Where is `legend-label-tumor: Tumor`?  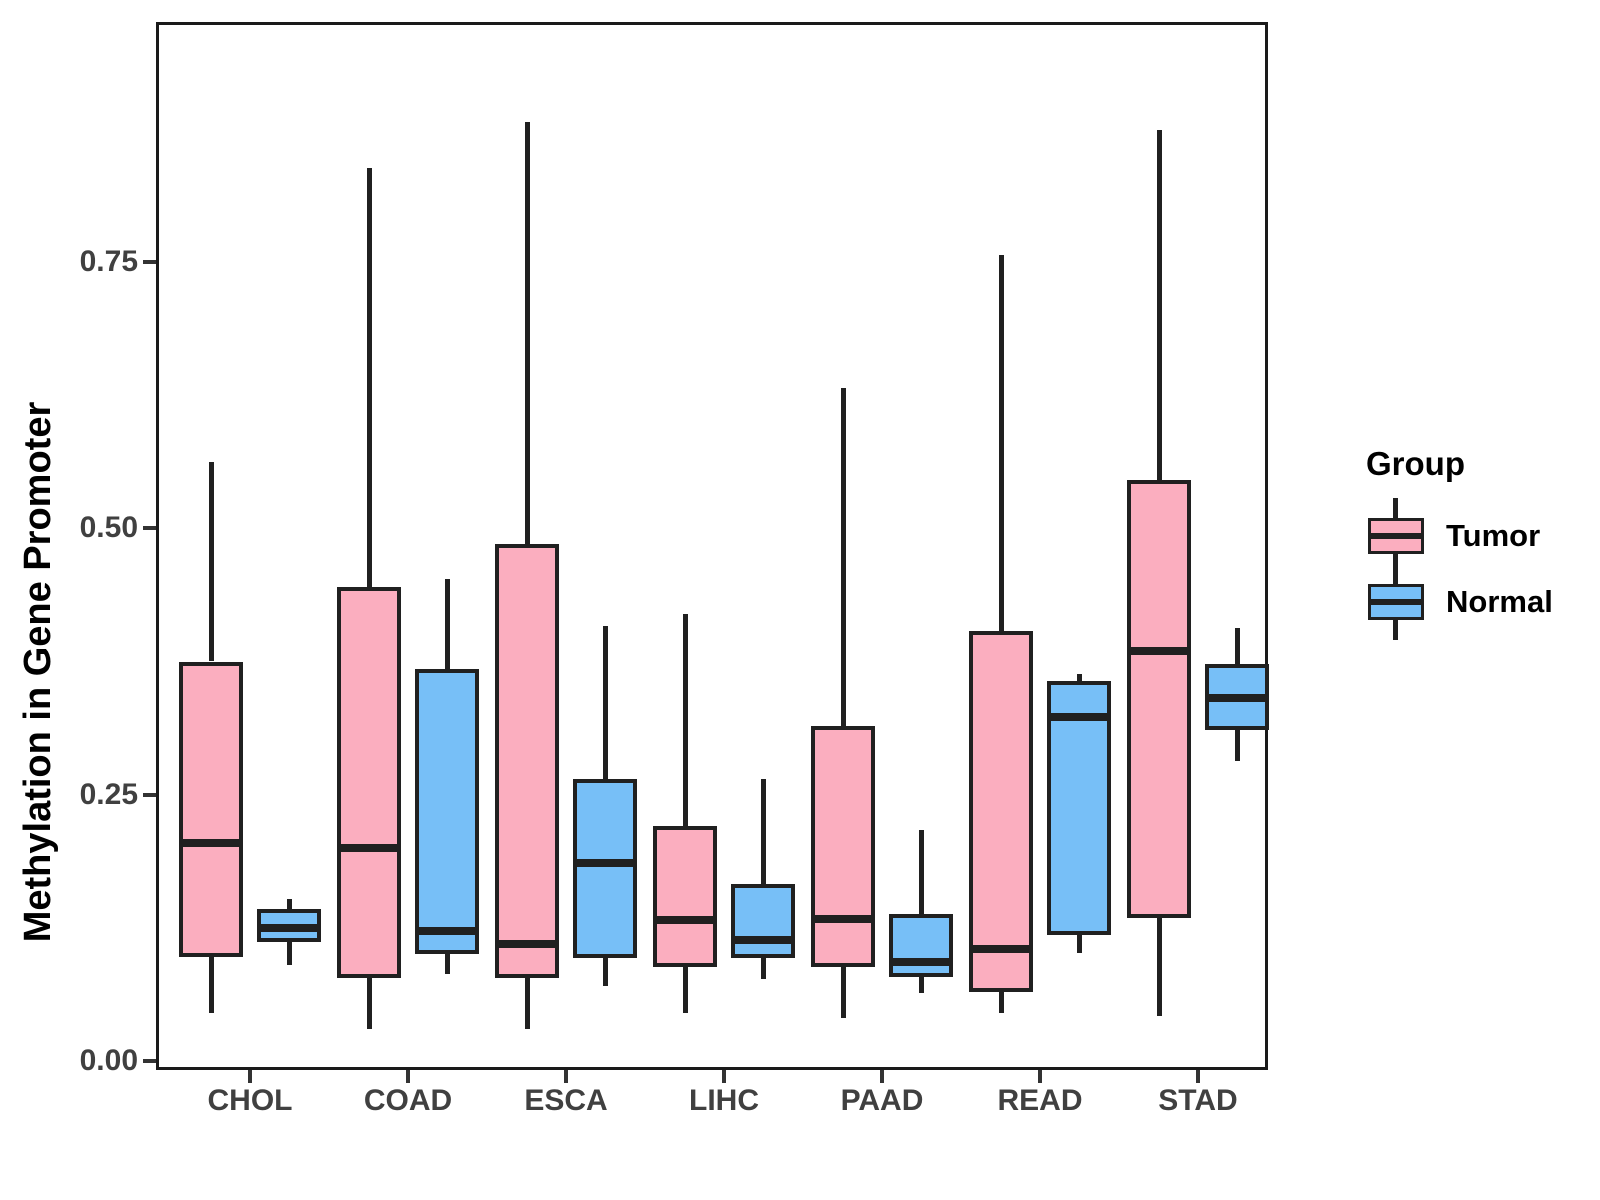
legend-label-tumor: Tumor is located at coordinates (1493, 535).